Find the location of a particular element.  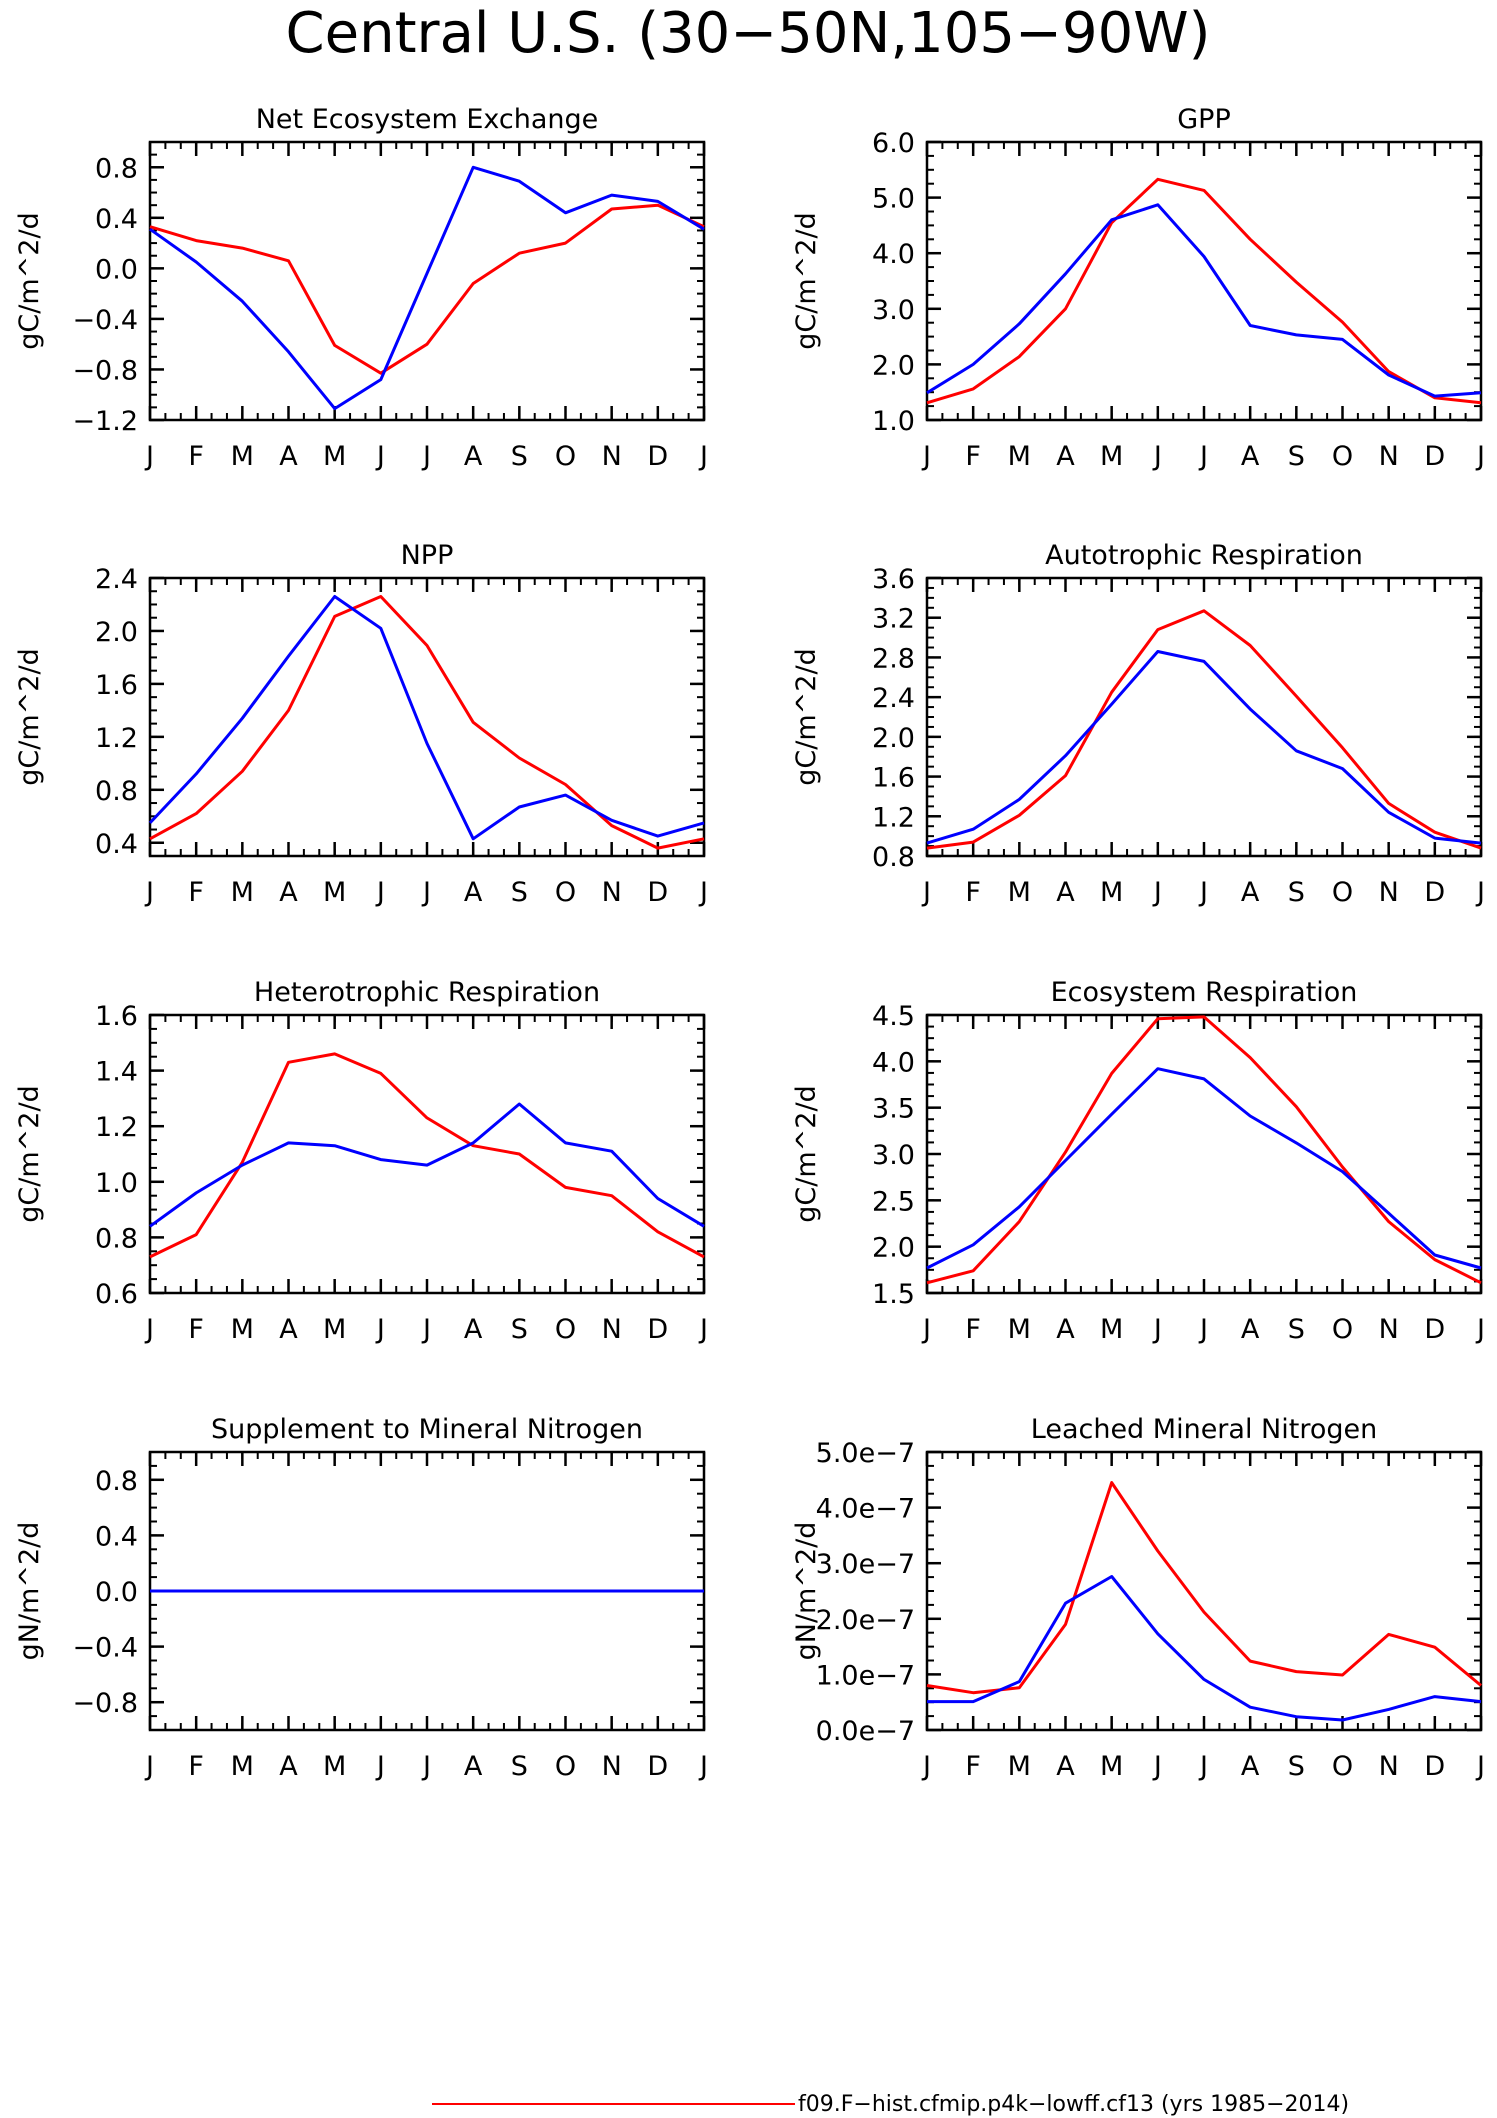

y-tick-label: 1.4 is located at coordinates (116, 1072).